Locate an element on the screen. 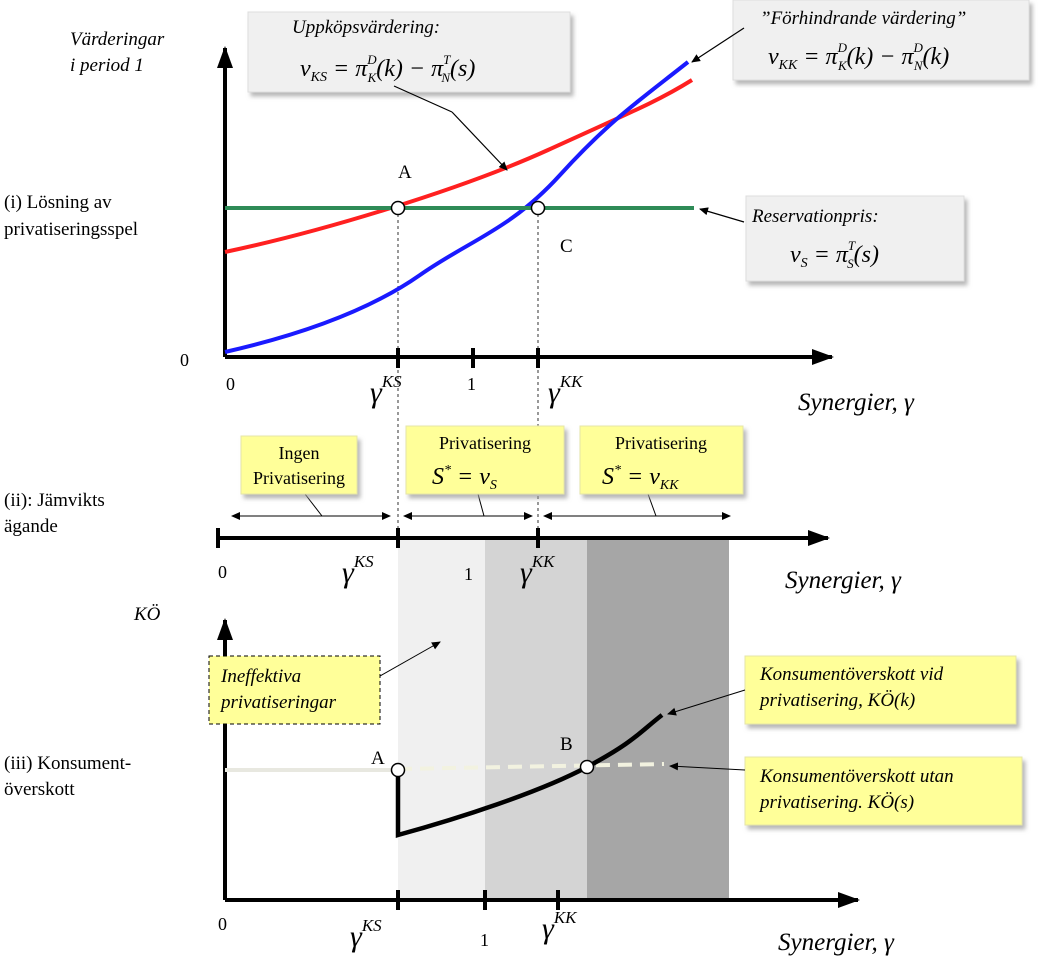 The width and height of the screenshot is (1043, 958). panel3-row-label-line2: överskott is located at coordinates (39, 789).